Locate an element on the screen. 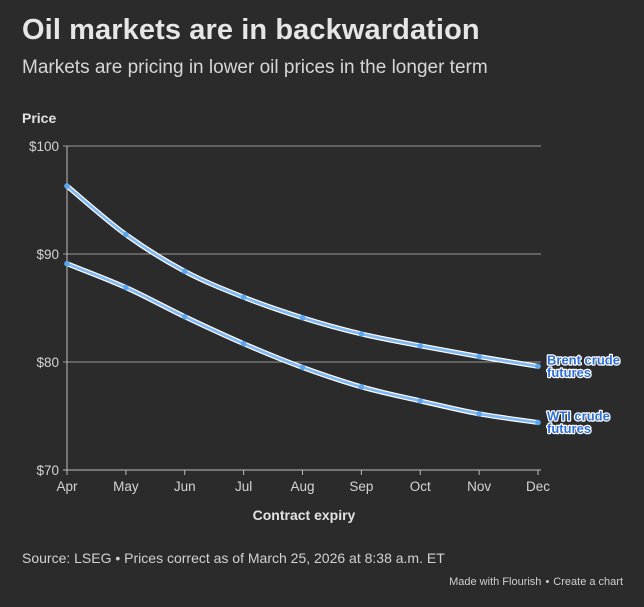 The width and height of the screenshot is (644, 607). y-axis-ticks: $70 $80 $90 $100 is located at coordinates (44, 308).